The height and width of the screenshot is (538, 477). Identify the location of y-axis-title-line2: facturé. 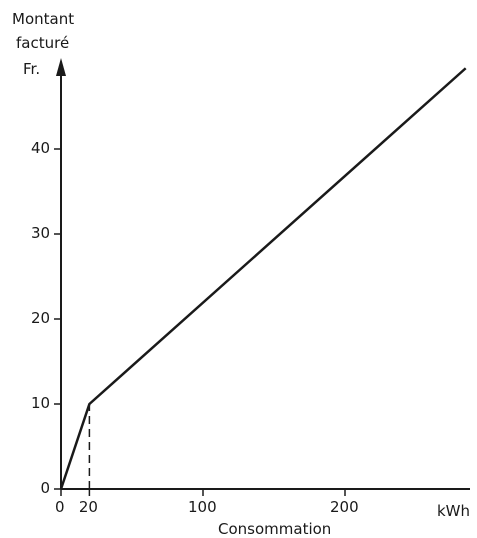
(43, 43).